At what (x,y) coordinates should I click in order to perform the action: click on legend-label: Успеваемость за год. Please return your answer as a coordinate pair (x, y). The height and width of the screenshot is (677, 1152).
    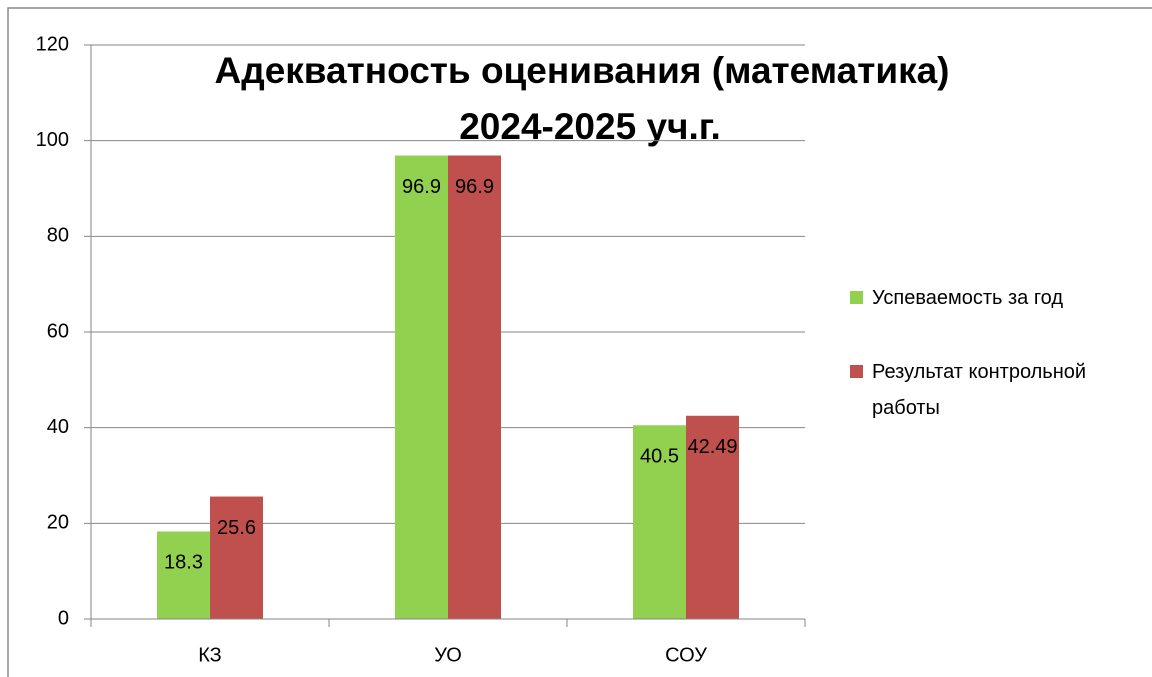
    Looking at the image, I should click on (968, 298).